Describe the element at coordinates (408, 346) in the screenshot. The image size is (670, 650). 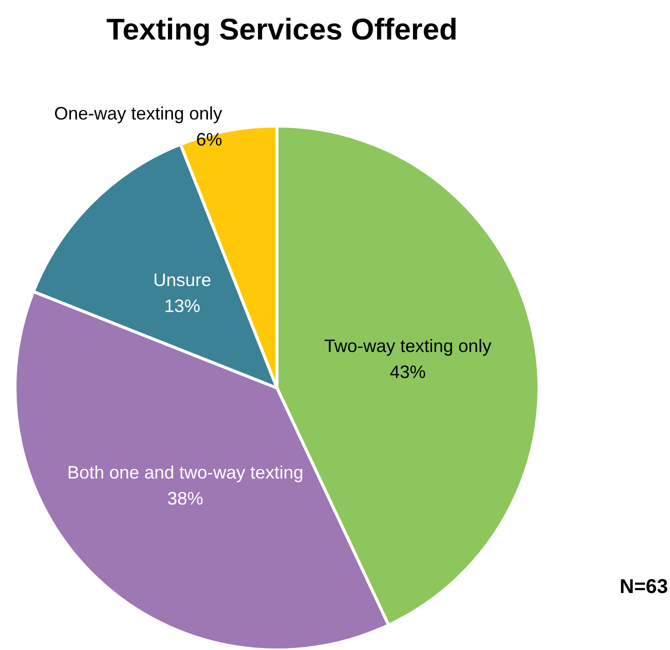
I see `slice-label: Two-way texting only` at that location.